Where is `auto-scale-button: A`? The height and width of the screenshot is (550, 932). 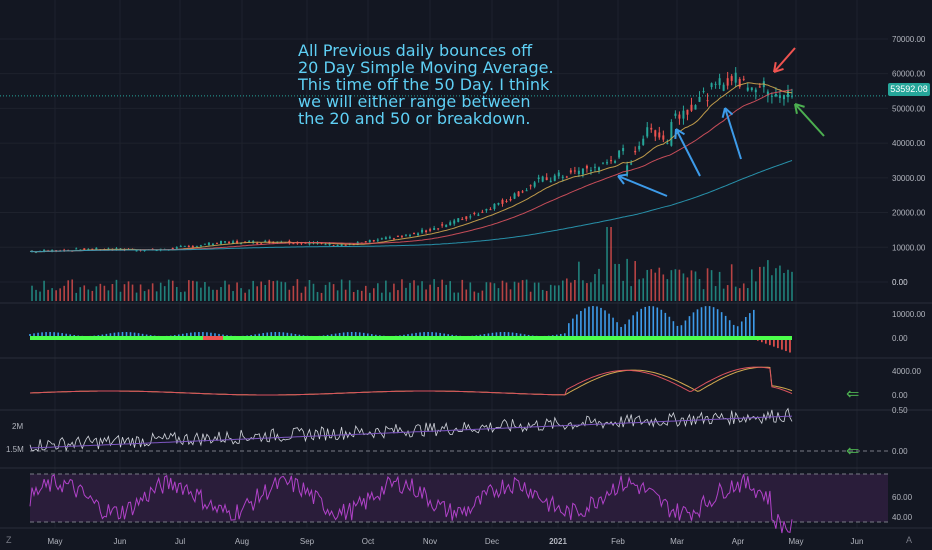 auto-scale-button: A is located at coordinates (909, 540).